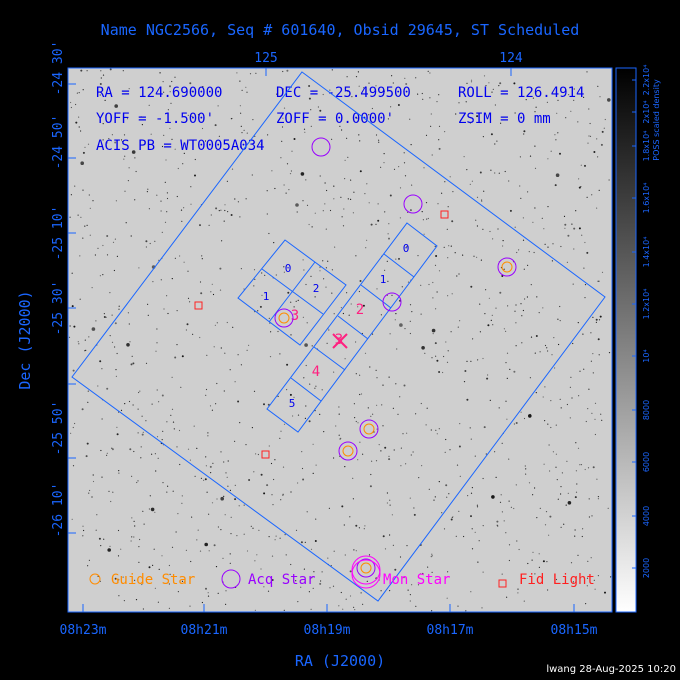 This screenshot has height=680, width=680. I want to click on y-axis-label: Dec (J2000), so click(25, 339).